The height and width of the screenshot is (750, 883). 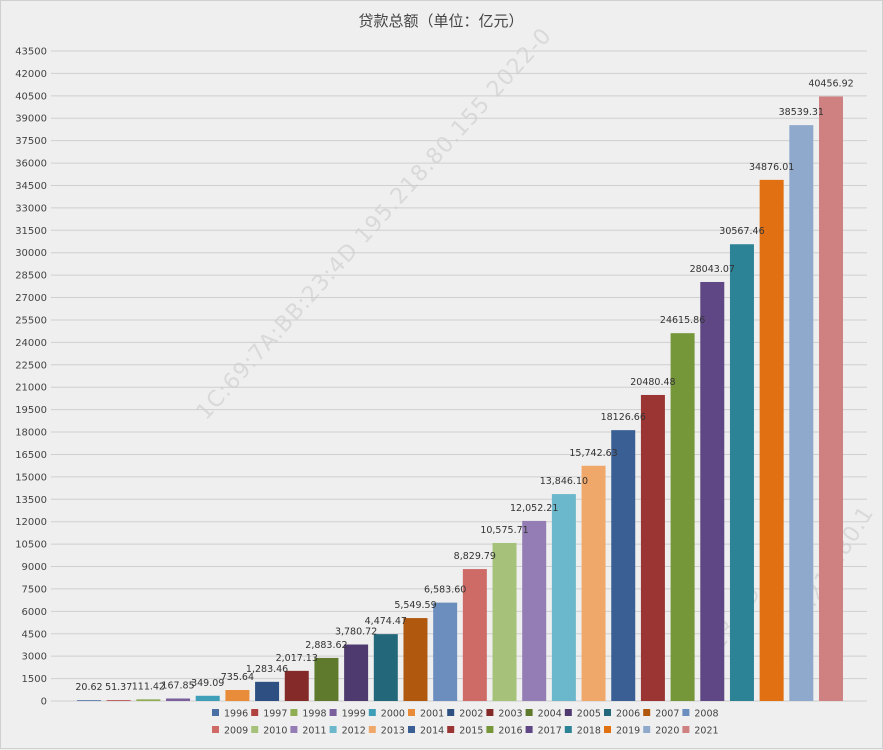 What do you see at coordinates (255, 712) in the screenshot?
I see `legend-swatch-1997` at bounding box center [255, 712].